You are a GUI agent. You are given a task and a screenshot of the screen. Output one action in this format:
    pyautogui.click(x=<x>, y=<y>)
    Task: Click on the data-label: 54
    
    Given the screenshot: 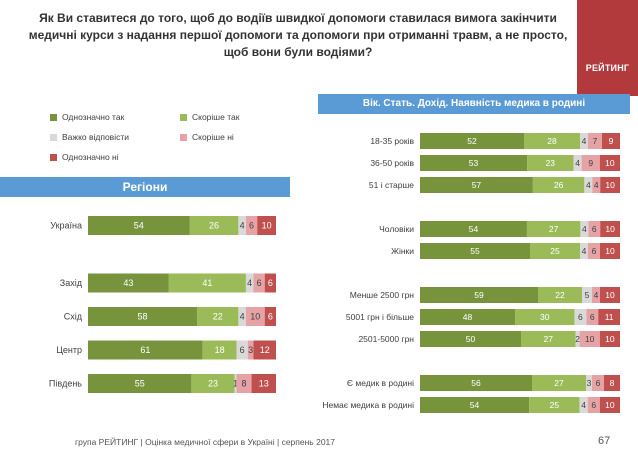 What is the action you would take?
    pyautogui.click(x=139, y=226)
    